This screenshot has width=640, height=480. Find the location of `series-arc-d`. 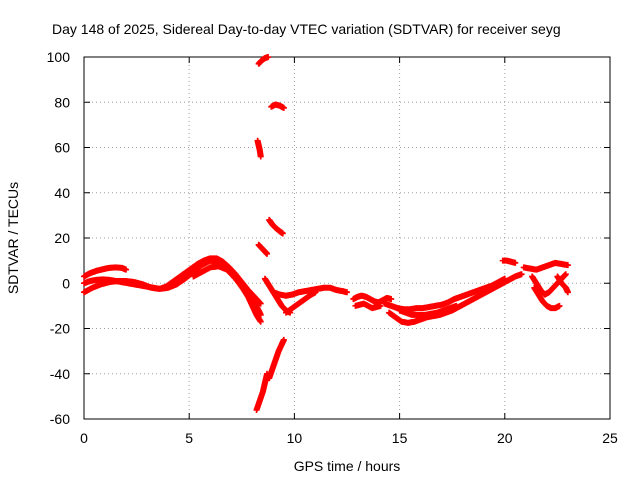

series-arc-d is located at coordinates (227, 290).